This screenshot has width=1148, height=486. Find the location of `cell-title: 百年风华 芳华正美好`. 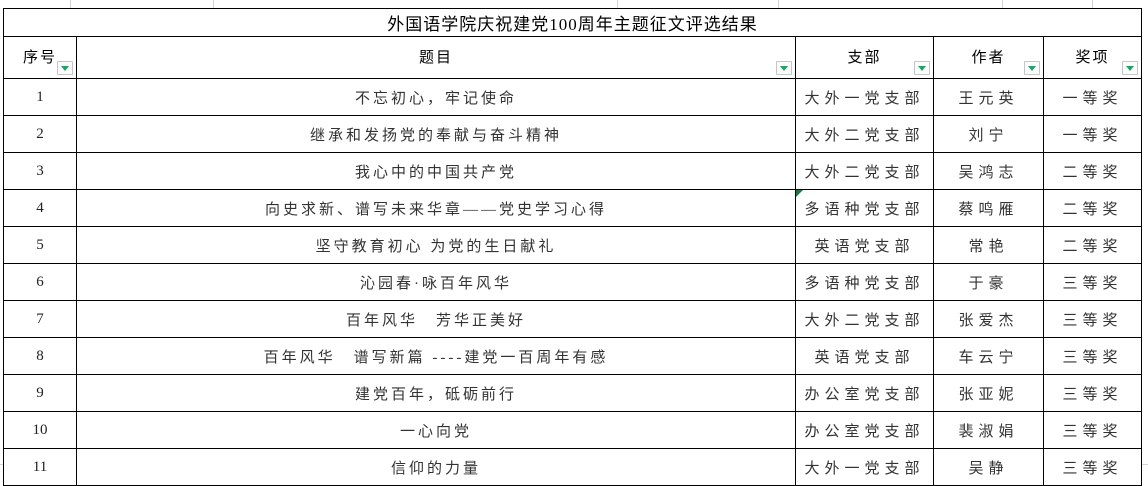

cell-title: 百年风华 芳华正美好 is located at coordinates (436, 319).